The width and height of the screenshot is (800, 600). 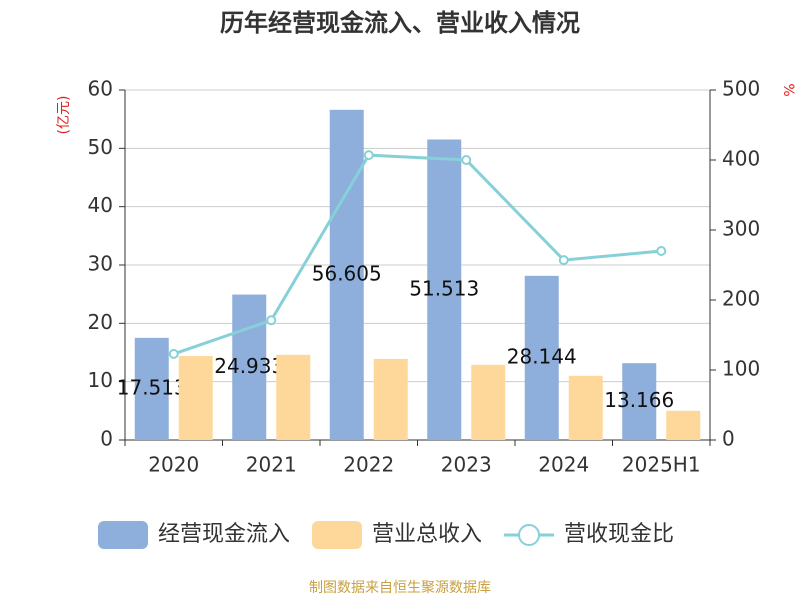 I want to click on data-label: 24.933, so click(x=249, y=366).